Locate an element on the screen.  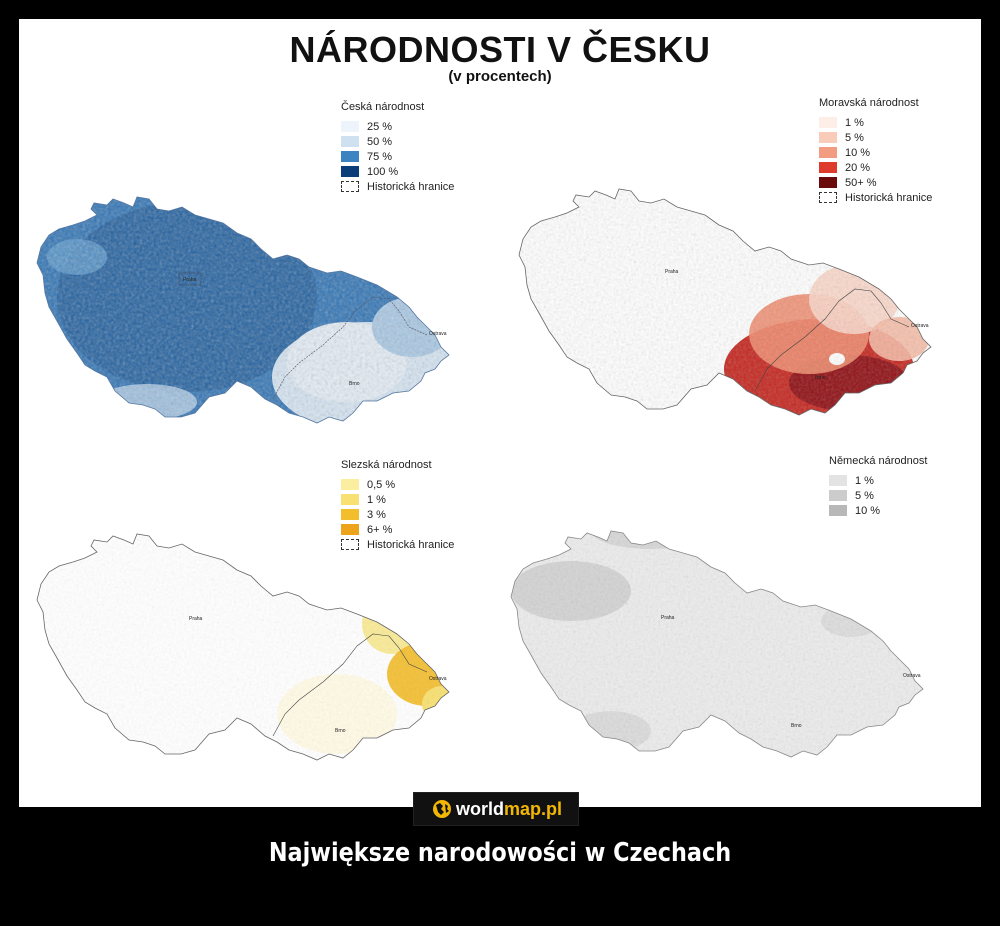
legend-item: 25 % is located at coordinates (397, 126).